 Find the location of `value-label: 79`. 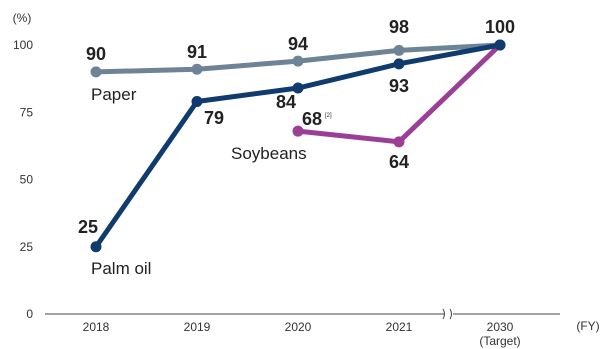

value-label: 79 is located at coordinates (214, 118).